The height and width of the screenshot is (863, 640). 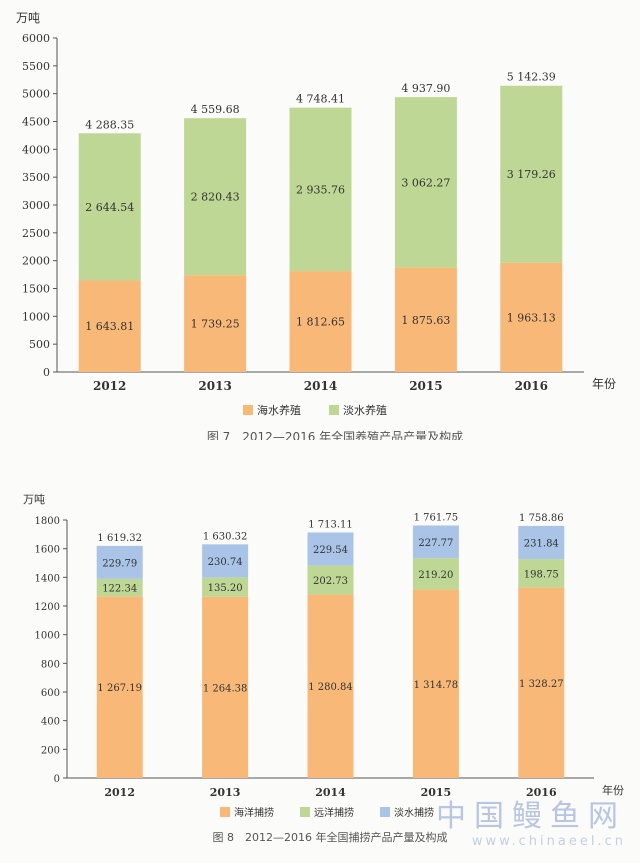 I want to click on total-label: 4 937.90, so click(x=425, y=88).